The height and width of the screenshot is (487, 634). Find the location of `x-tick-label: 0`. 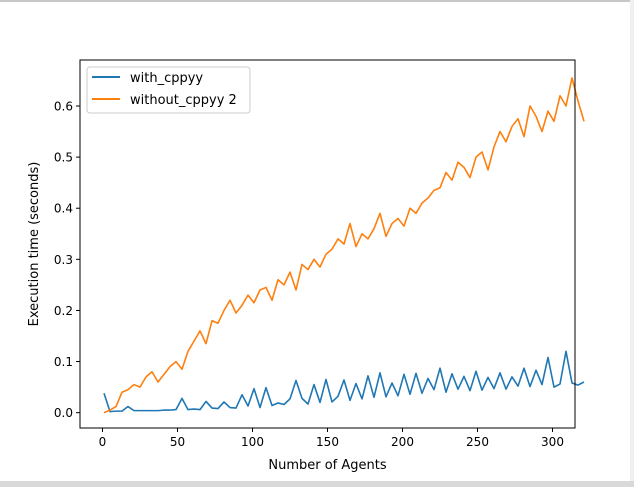

x-tick-label: 0 is located at coordinates (103, 442).